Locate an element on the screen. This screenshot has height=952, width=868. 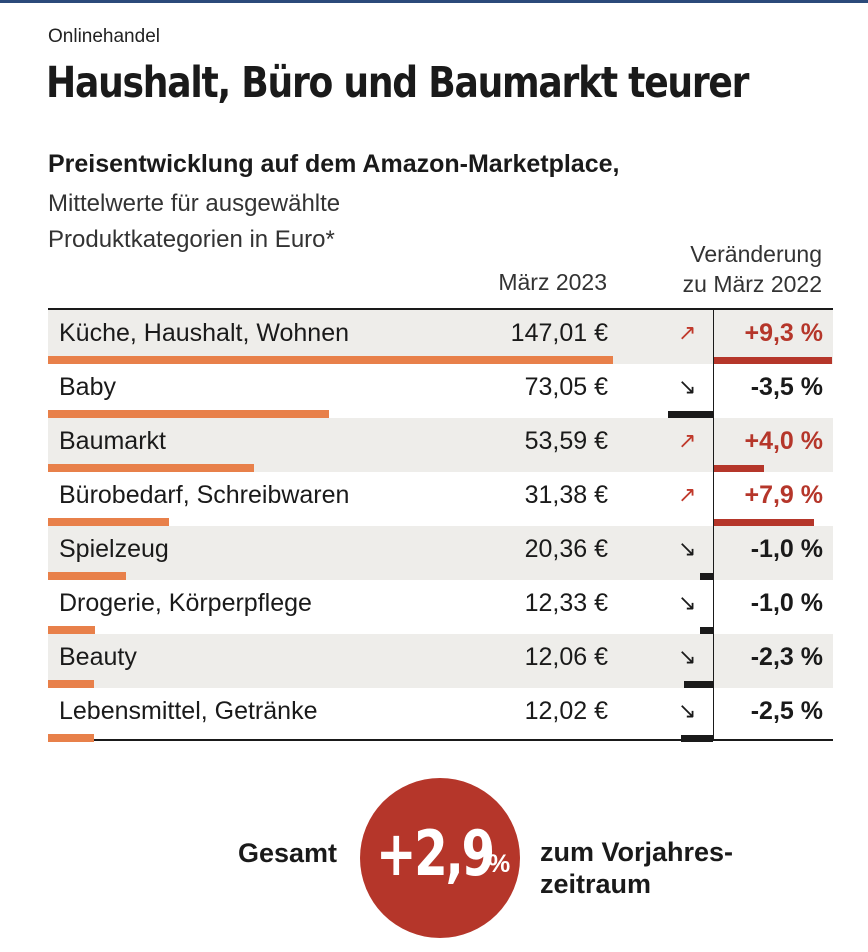
column-header-price: März 2023 is located at coordinates (552, 282).